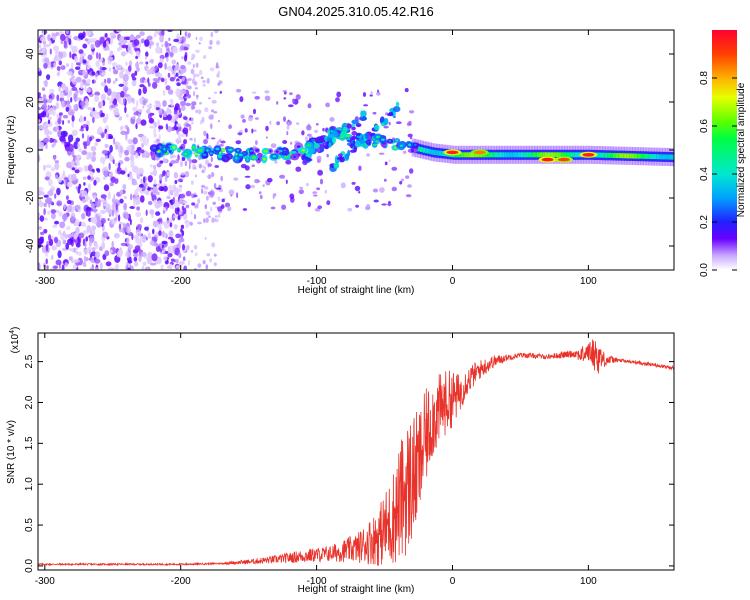  What do you see at coordinates (356, 589) in the screenshot?
I see `snr-x-label: Height of straight line (km)` at bounding box center [356, 589].